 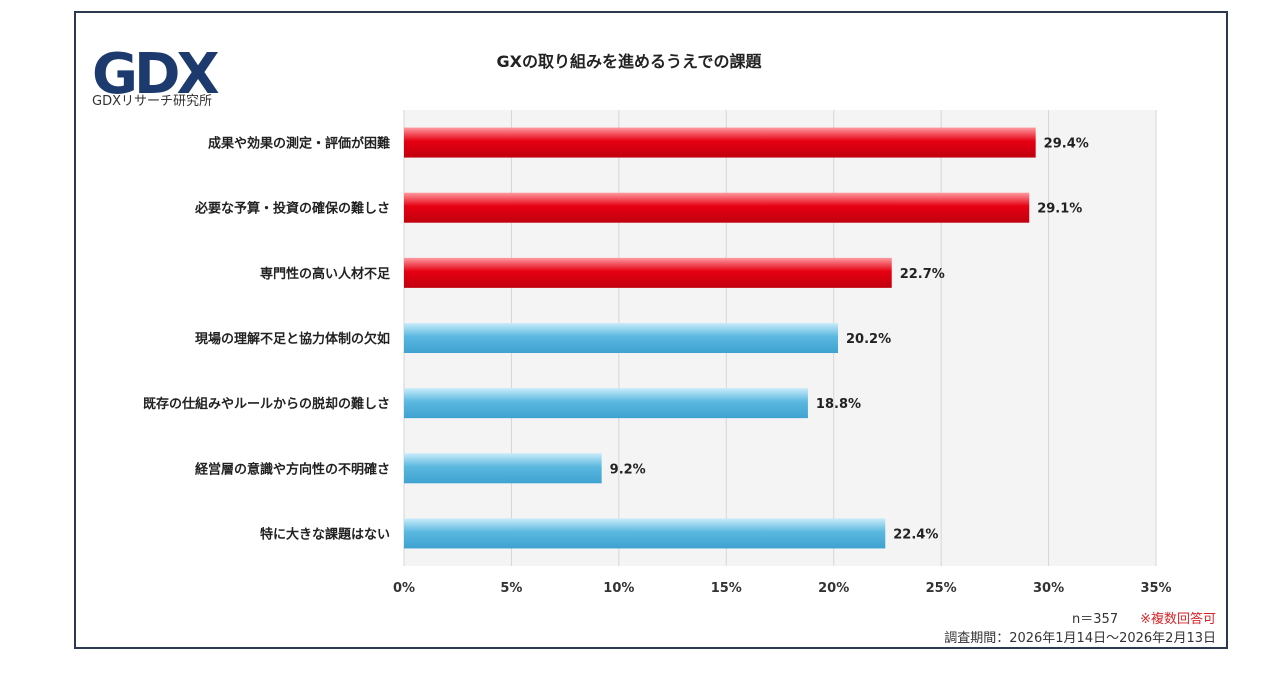 I want to click on x-tick-label: 30%, so click(x=1048, y=588).